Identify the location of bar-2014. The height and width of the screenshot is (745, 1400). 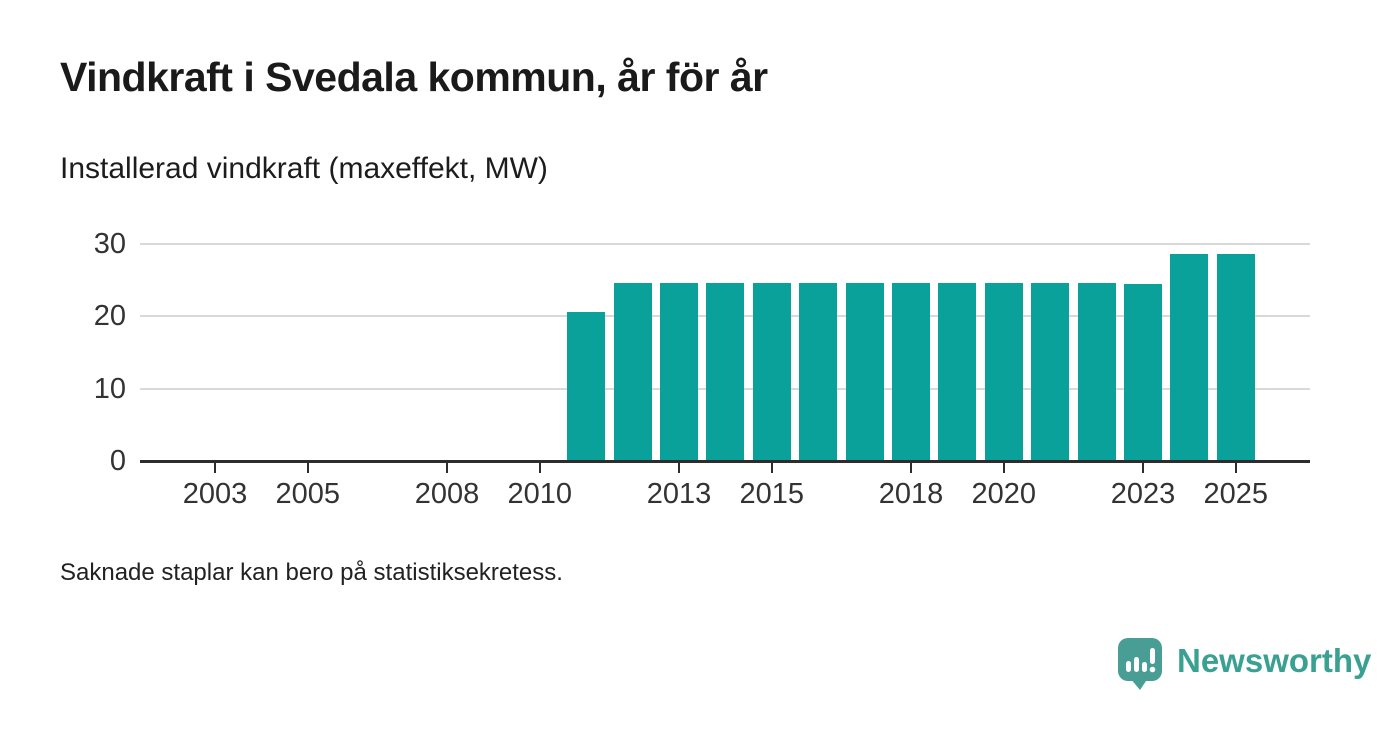
(725, 372).